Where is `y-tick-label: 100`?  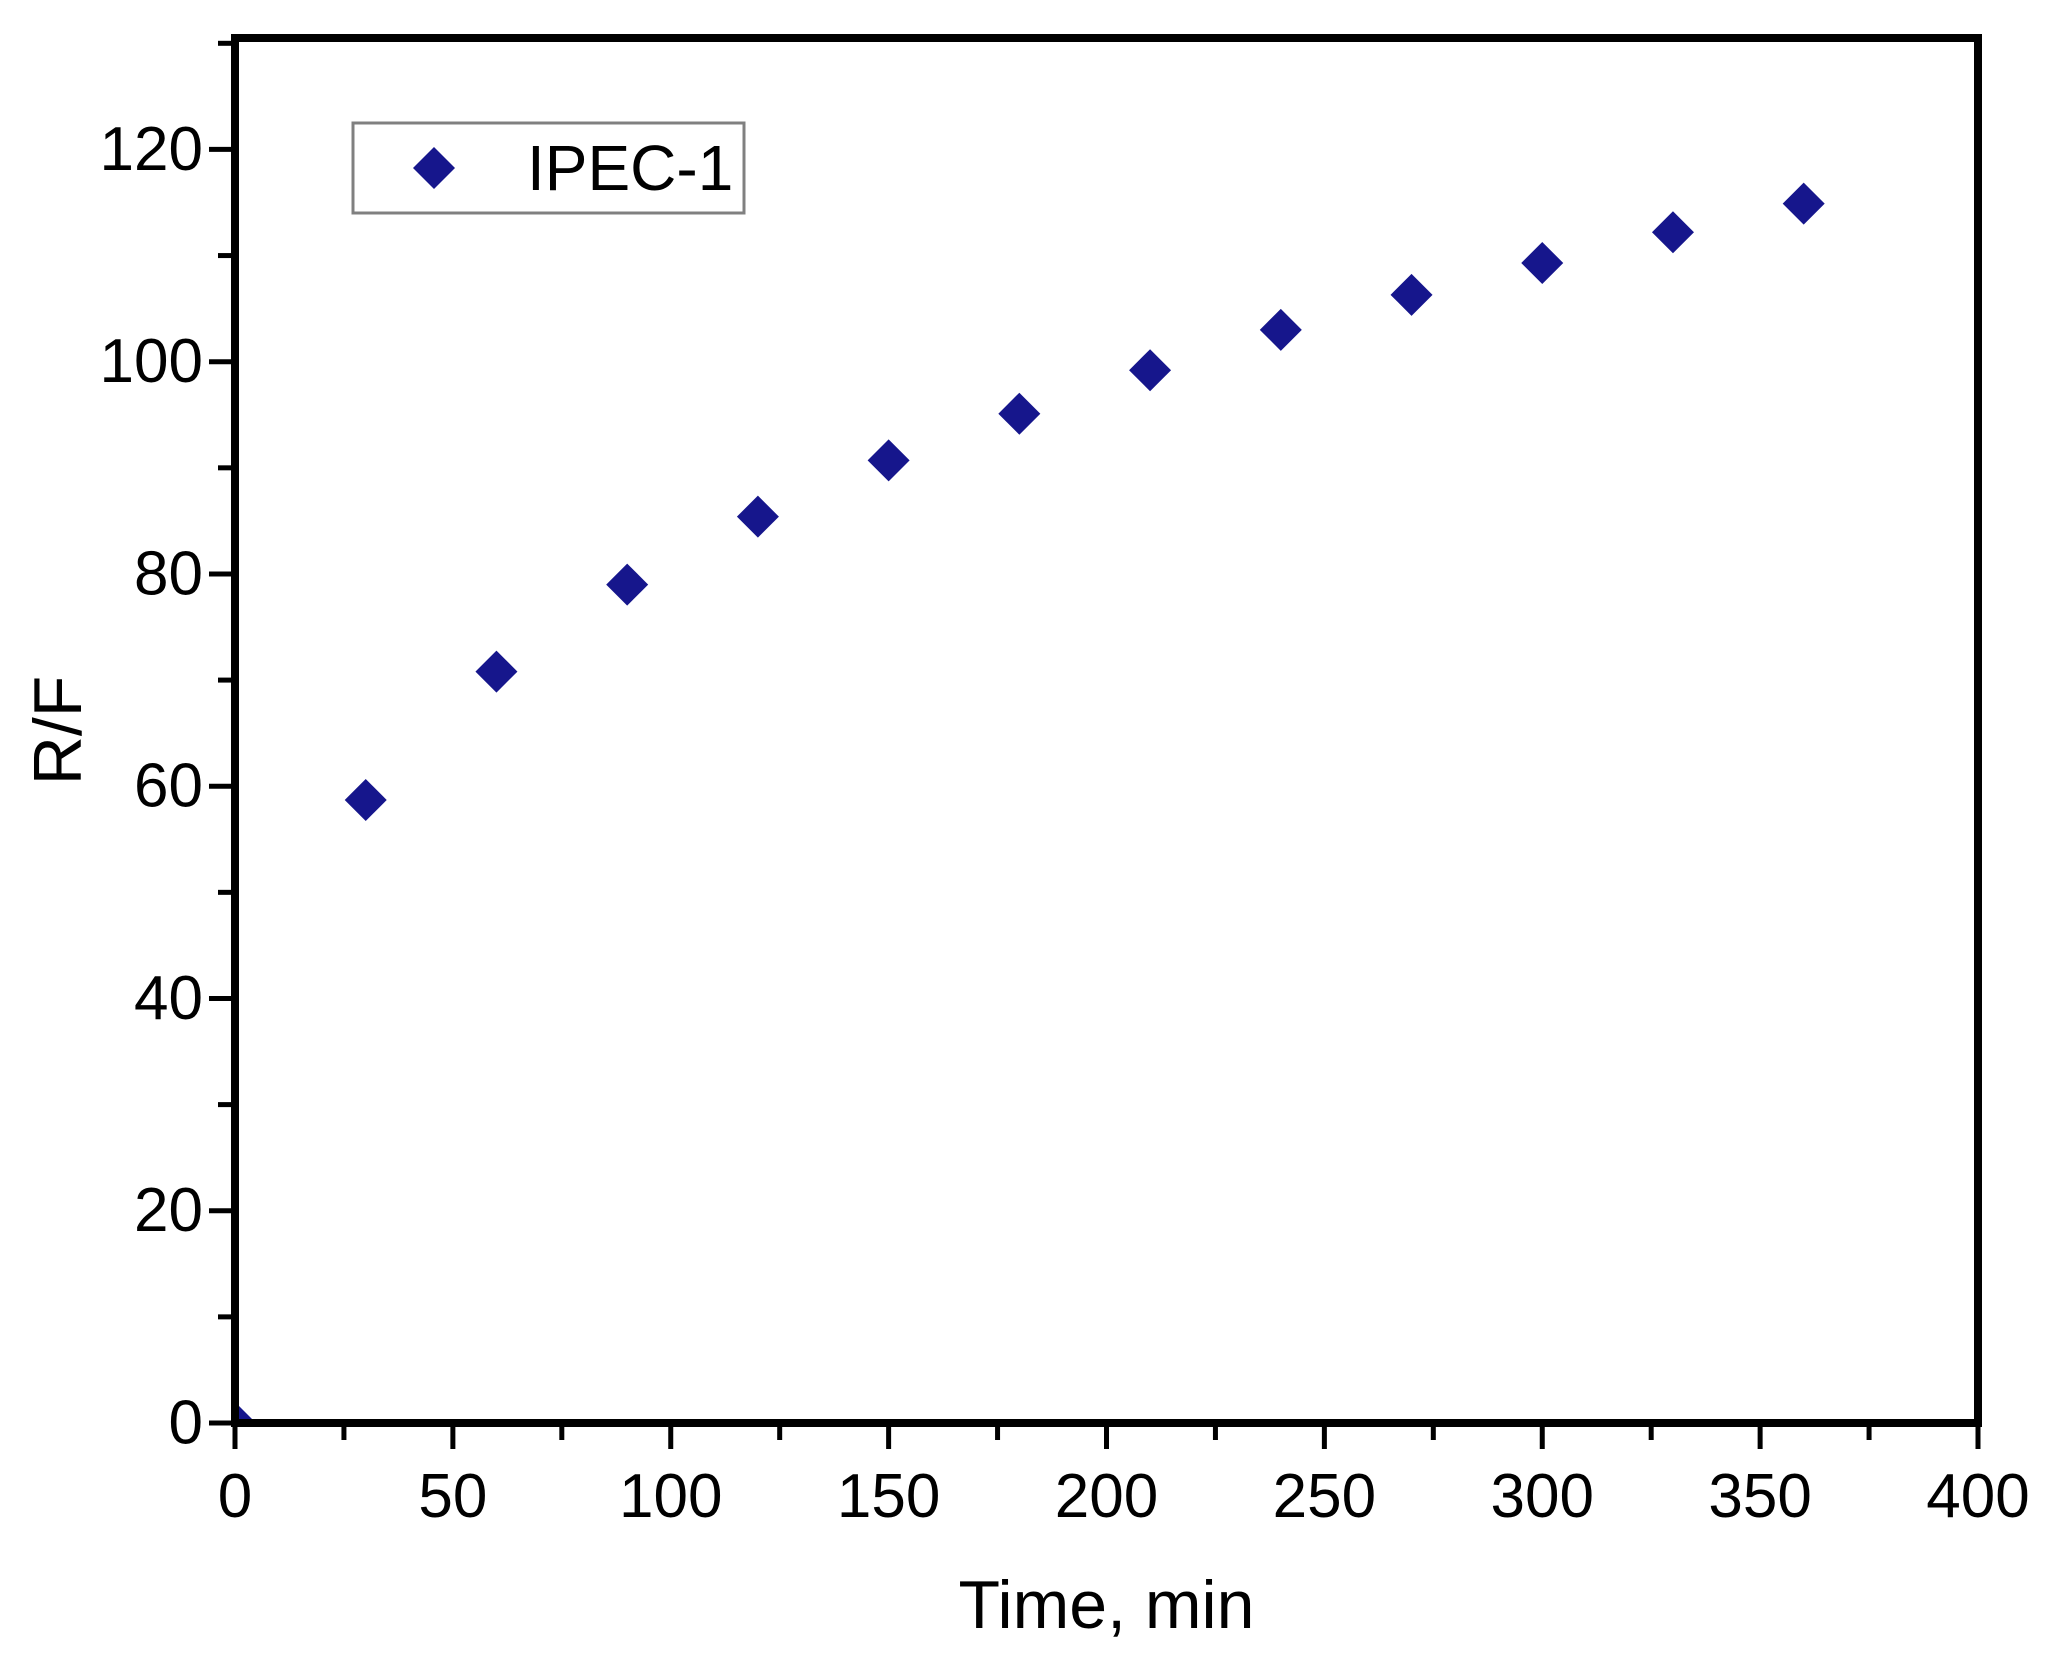
y-tick-label: 100 is located at coordinates (151, 361).